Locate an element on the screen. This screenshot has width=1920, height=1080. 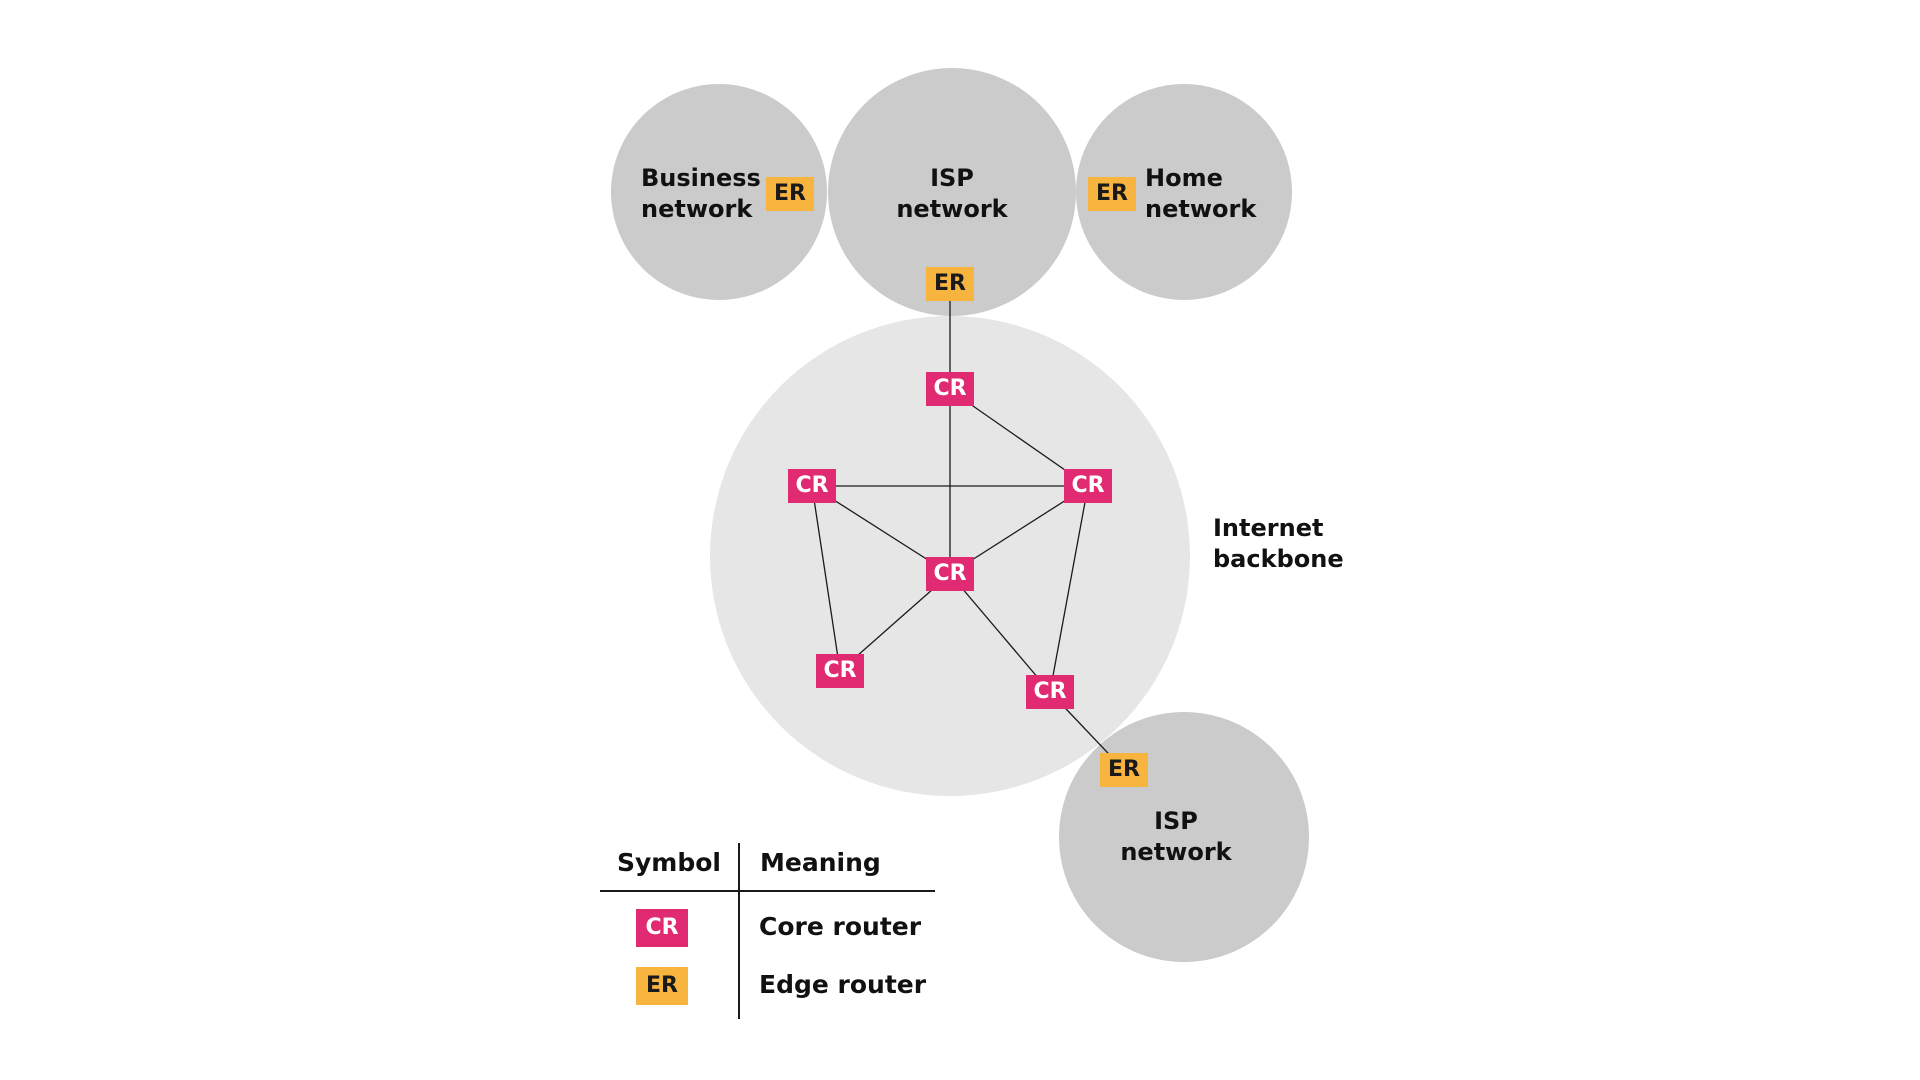
core-router-bottom-right-box is located at coordinates (1050, 692).